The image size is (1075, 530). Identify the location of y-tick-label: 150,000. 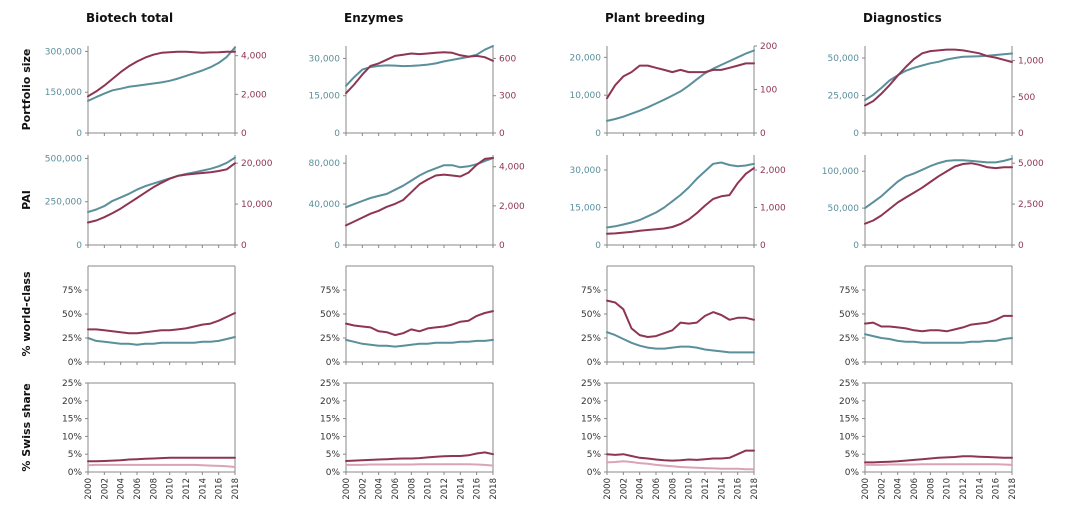
(63, 93).